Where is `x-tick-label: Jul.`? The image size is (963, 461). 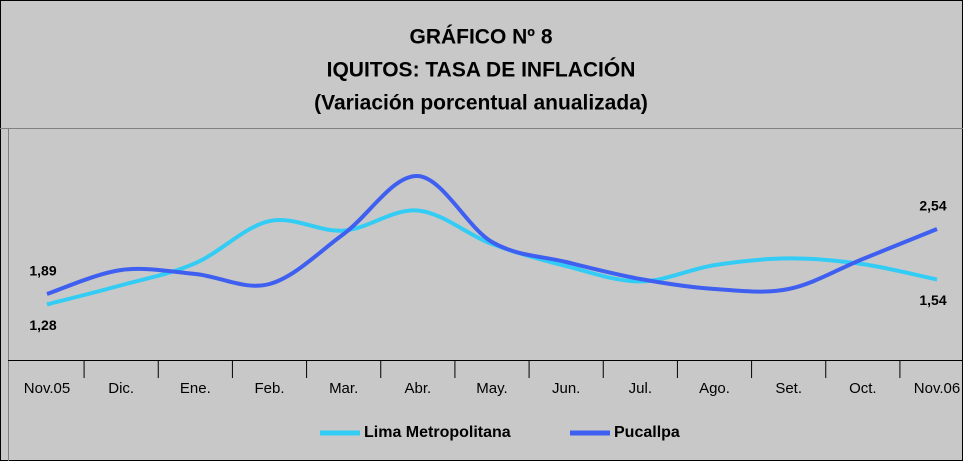
x-tick-label: Jul. is located at coordinates (640, 388).